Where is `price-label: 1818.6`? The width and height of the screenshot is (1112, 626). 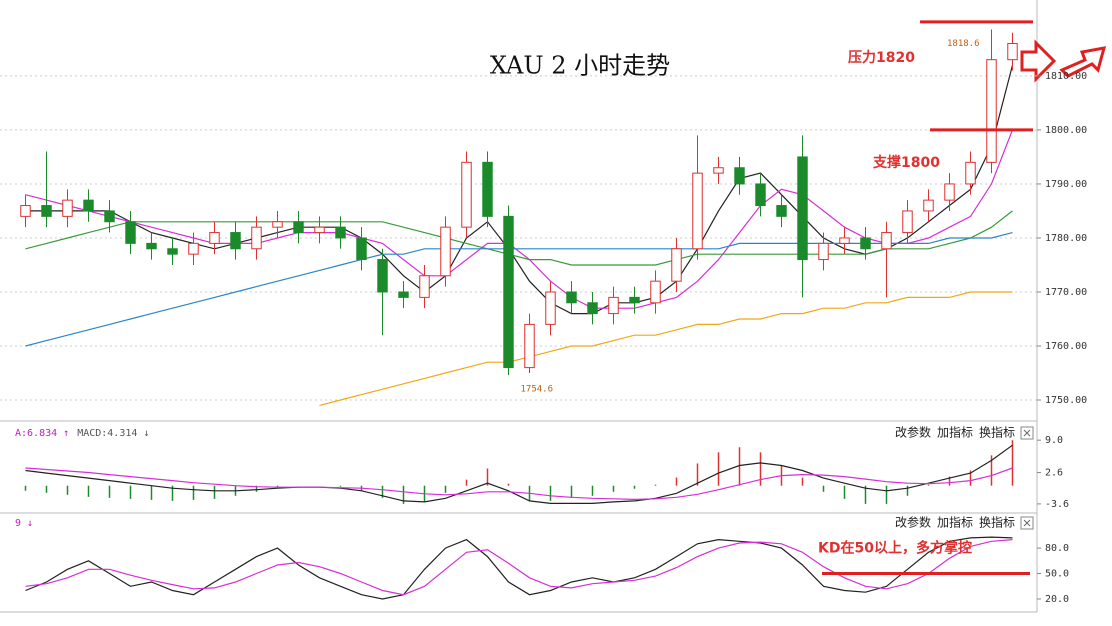 price-label: 1818.6 is located at coordinates (963, 44).